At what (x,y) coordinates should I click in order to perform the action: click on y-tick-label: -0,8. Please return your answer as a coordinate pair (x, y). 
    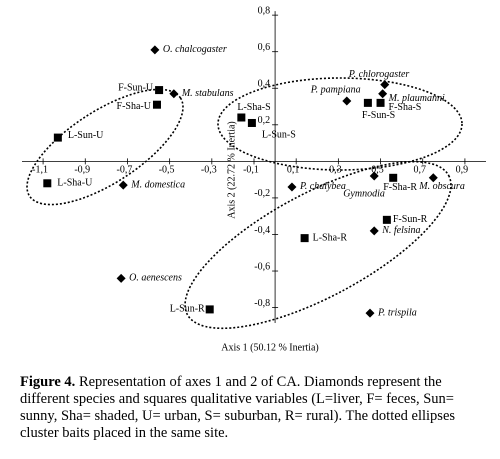
    Looking at the image, I should click on (262, 303).